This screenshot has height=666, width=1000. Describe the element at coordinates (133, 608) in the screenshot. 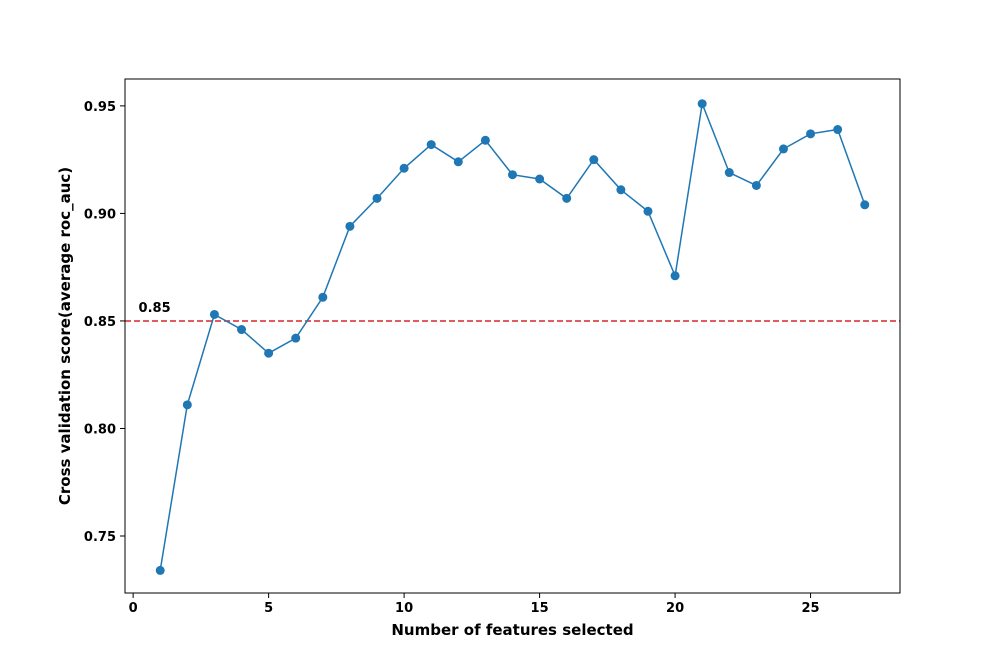

I see `x-tick-label: 0` at that location.